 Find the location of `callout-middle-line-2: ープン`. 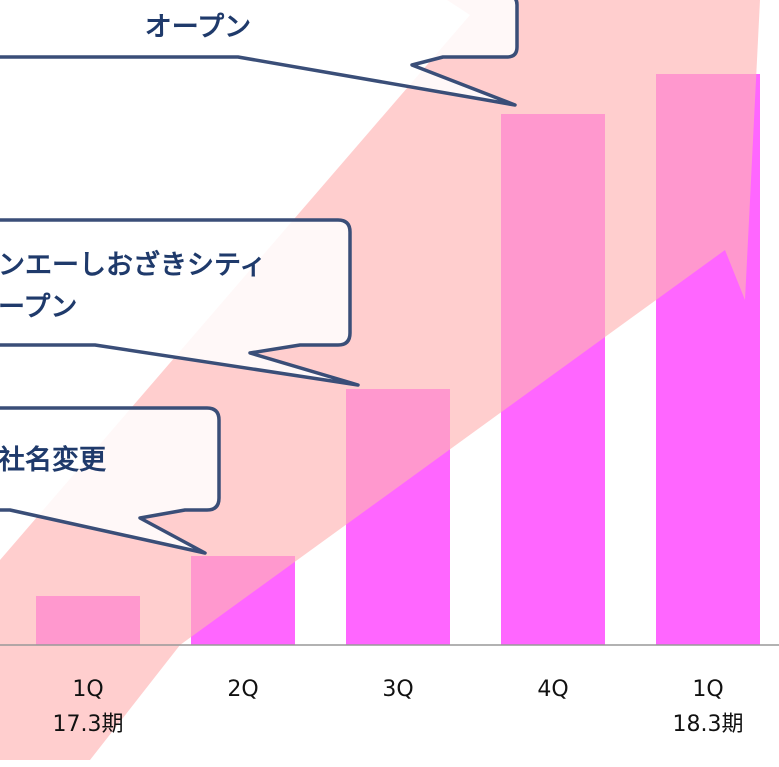

callout-middle-line-2: ープン is located at coordinates (38, 307).